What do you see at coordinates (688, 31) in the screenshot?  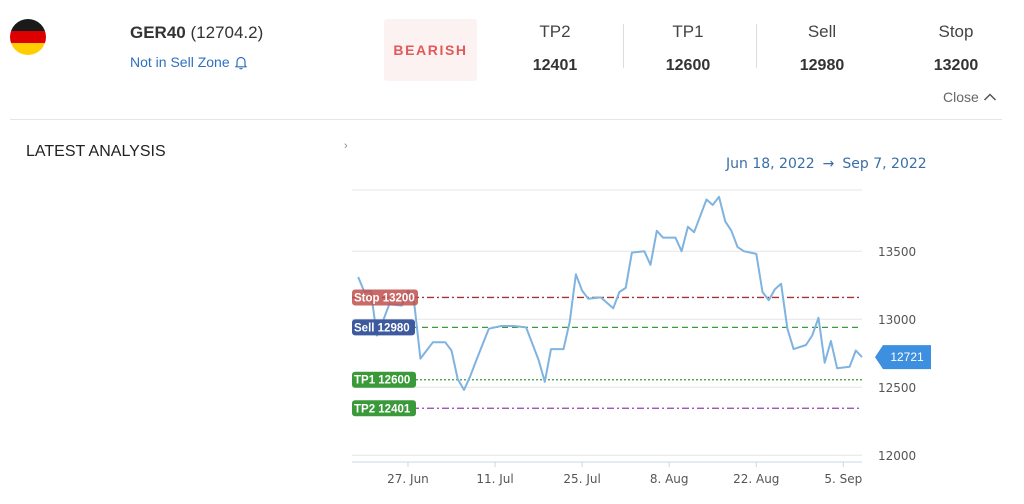 I see `level-label: TP1` at bounding box center [688, 31].